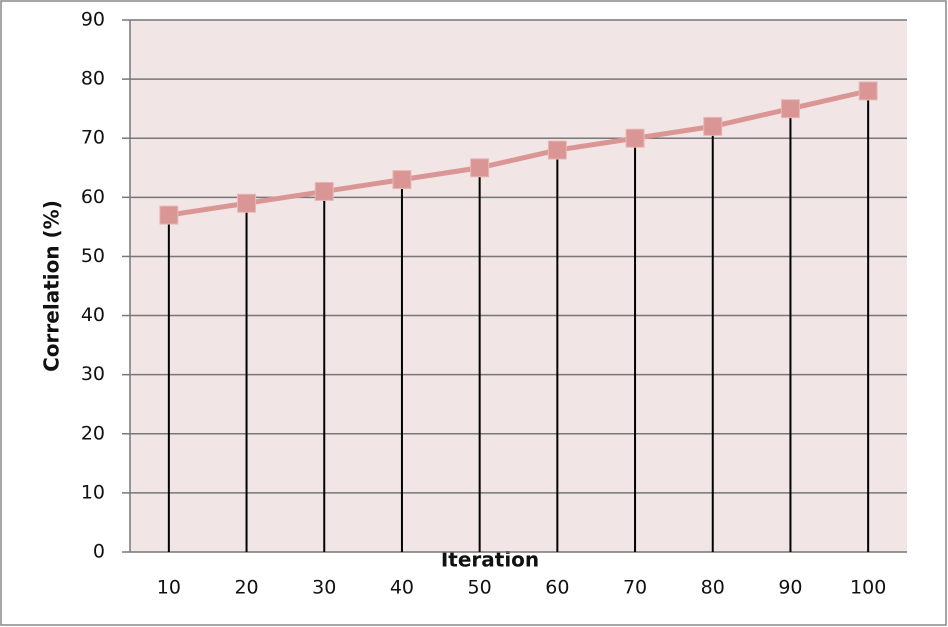 This screenshot has width=948, height=627. Describe the element at coordinates (99, 552) in the screenshot. I see `y-tick-label: 0` at that location.